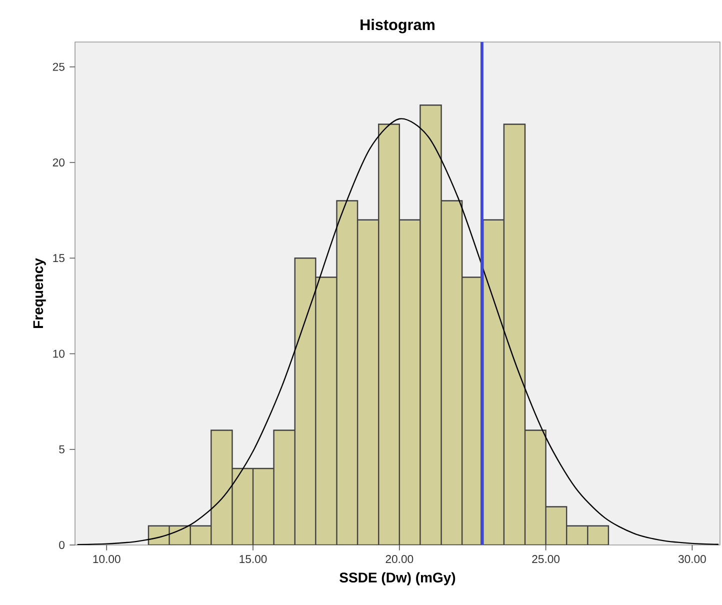 This screenshot has width=722, height=605. Describe the element at coordinates (59, 354) in the screenshot. I see `y-tick-label: 10` at that location.